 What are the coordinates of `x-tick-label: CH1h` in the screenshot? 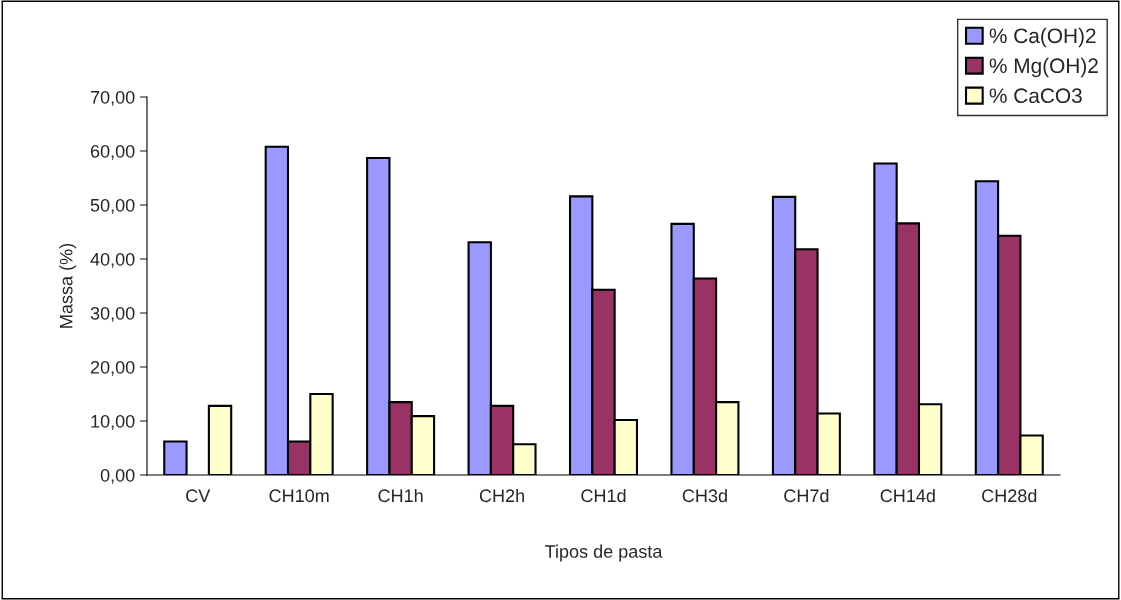 It's located at (400, 495).